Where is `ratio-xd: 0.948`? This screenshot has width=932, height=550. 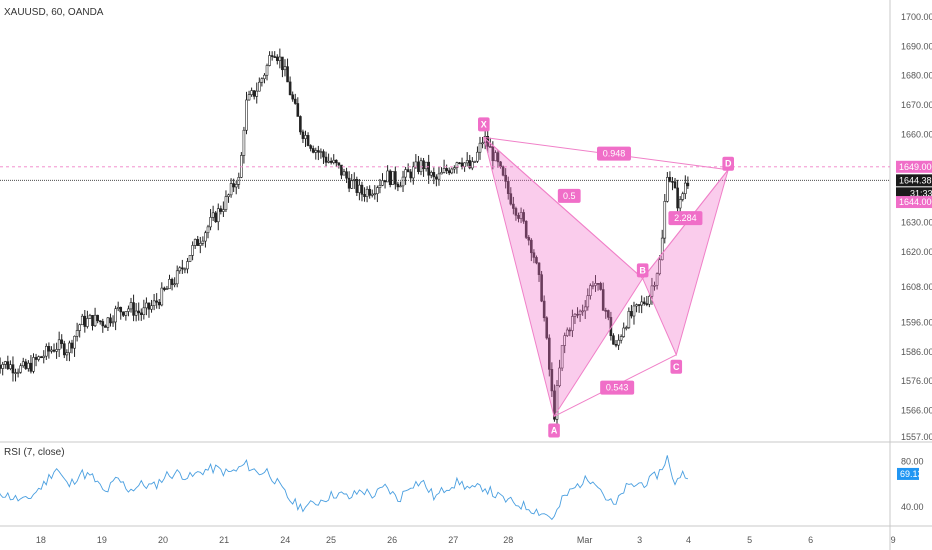 ratio-xd: 0.948 is located at coordinates (614, 153).